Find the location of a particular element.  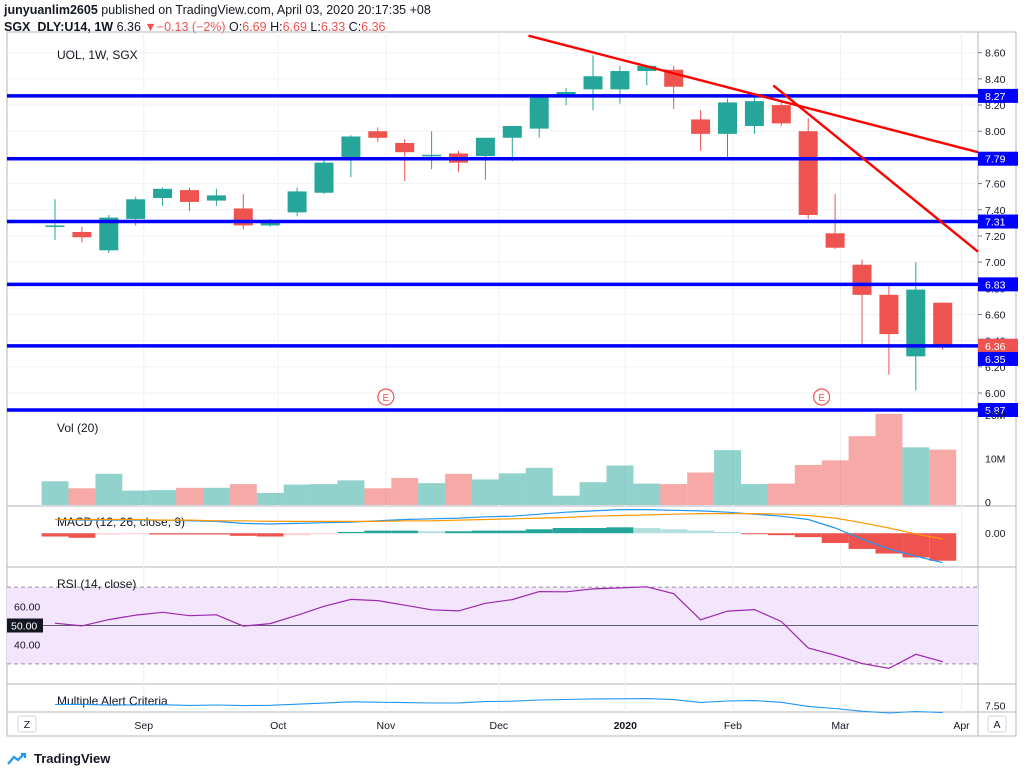

time-tick-label: Feb is located at coordinates (733, 726).